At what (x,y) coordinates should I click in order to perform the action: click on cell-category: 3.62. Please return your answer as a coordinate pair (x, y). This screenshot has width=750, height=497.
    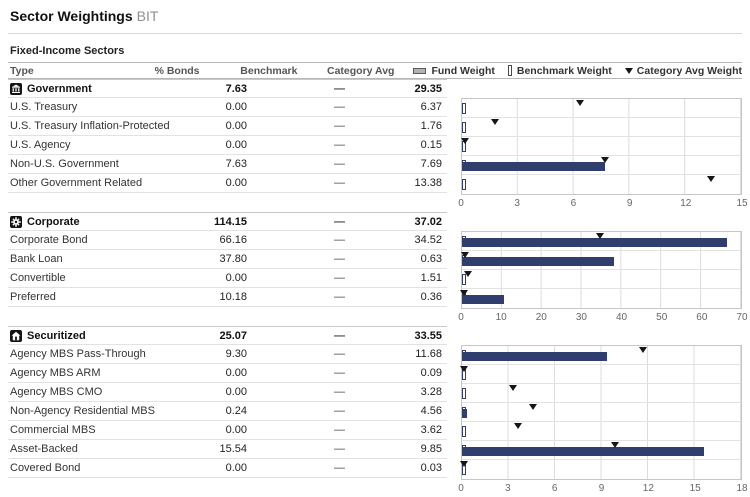
    Looking at the image, I should click on (431, 430).